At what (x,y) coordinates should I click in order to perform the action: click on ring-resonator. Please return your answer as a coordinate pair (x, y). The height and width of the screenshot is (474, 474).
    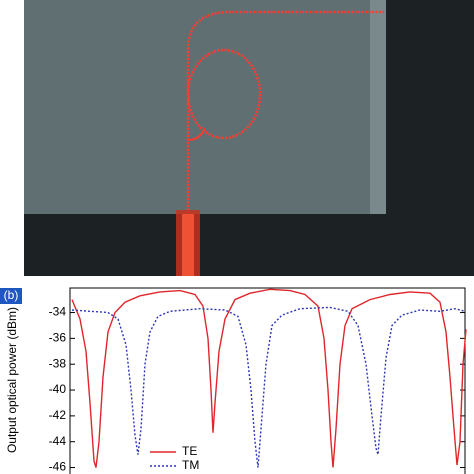
    Looking at the image, I should click on (224, 94).